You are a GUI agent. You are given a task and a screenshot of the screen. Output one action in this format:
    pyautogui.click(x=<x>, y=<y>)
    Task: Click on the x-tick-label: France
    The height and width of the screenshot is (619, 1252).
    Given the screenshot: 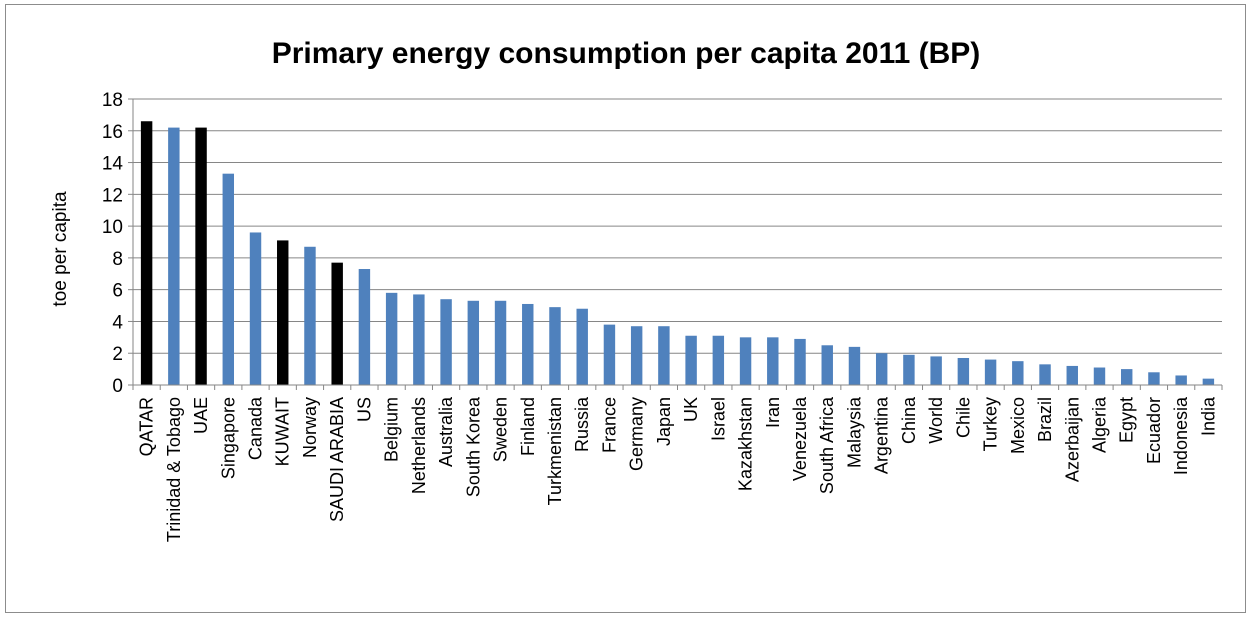 What is the action you would take?
    pyautogui.click(x=609, y=425)
    